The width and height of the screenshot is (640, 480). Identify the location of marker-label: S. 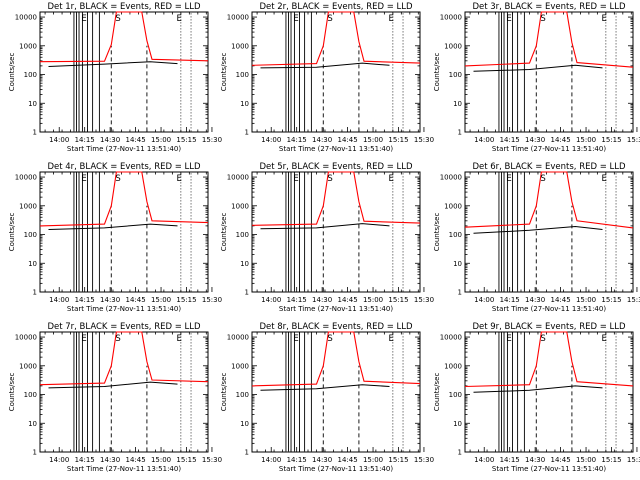
(329, 339).